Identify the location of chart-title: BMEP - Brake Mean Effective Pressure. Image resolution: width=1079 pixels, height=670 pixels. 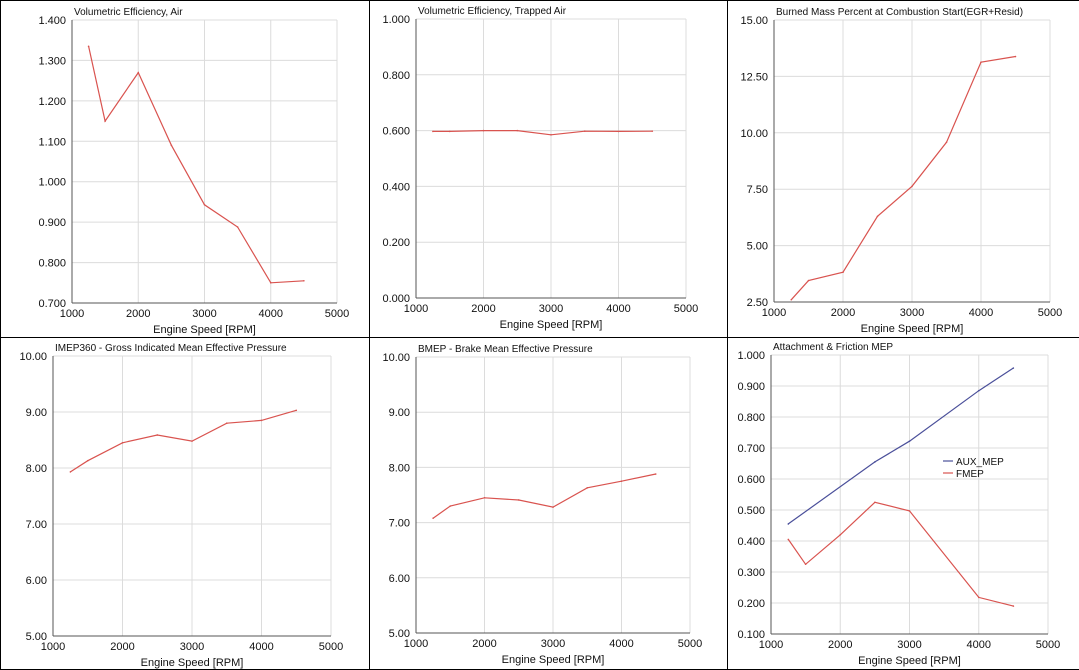
(505, 349).